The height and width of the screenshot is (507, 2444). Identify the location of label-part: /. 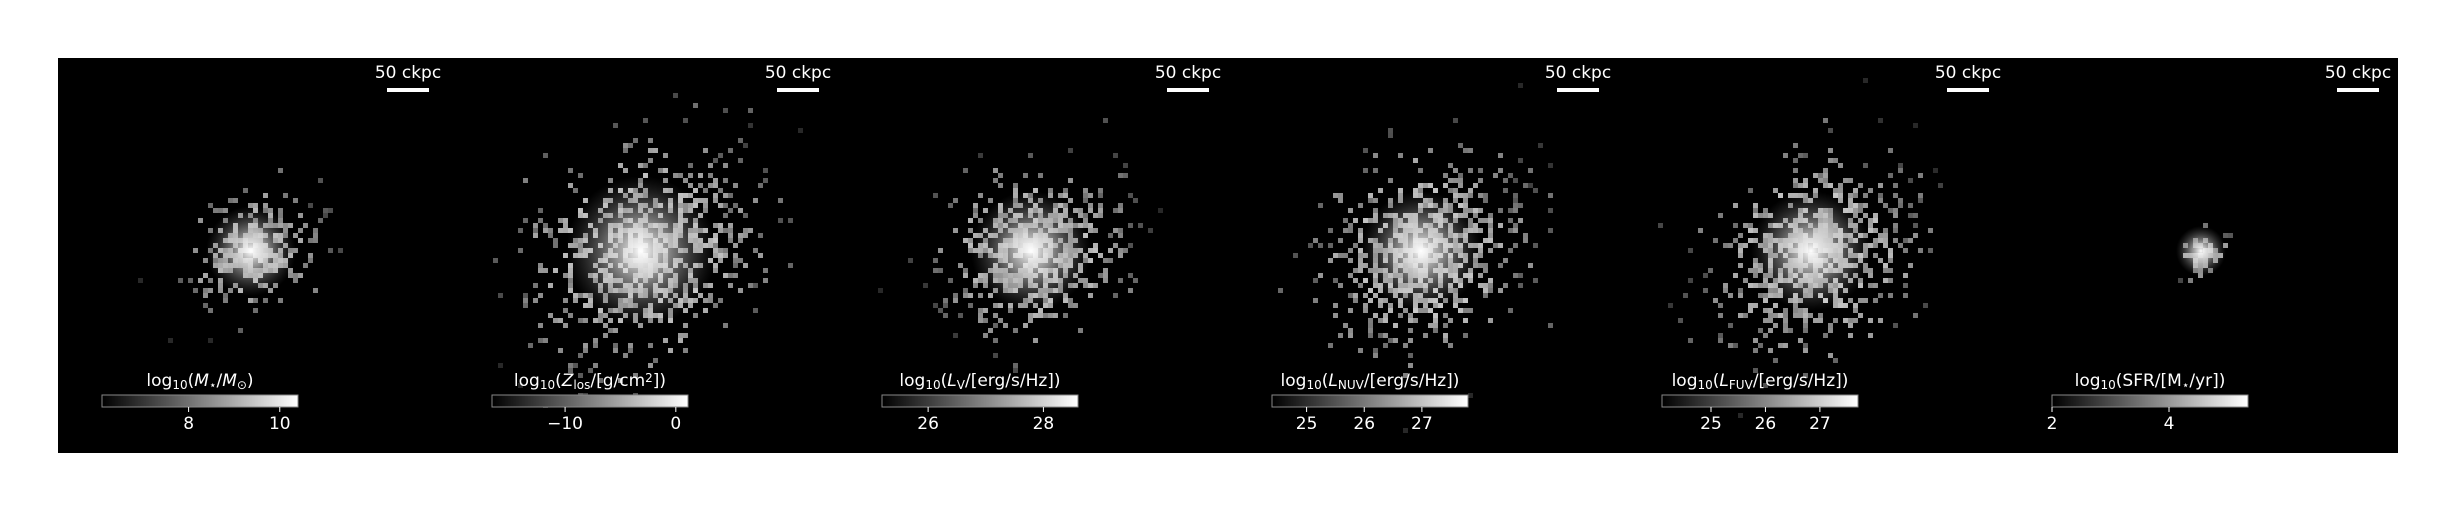
(219, 381).